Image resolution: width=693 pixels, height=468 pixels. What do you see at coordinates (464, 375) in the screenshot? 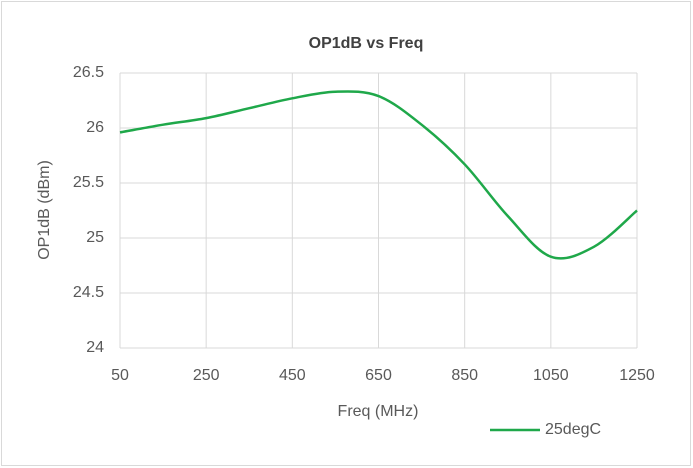
I see `x-tick-label: 850` at bounding box center [464, 375].